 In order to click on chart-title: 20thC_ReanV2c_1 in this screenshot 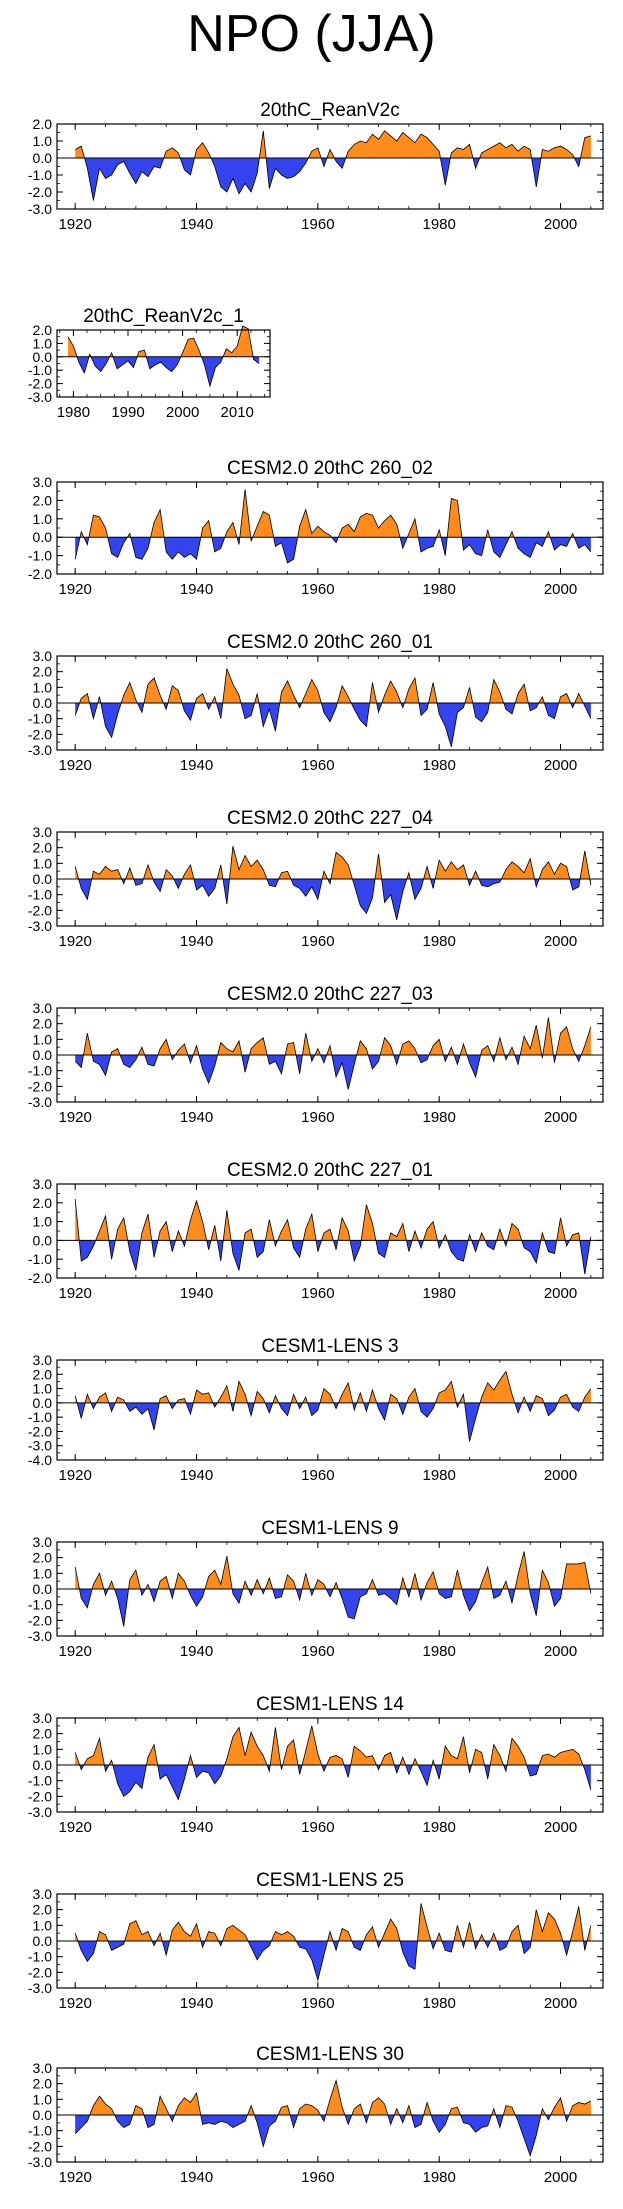, I will do `click(163, 316)`.